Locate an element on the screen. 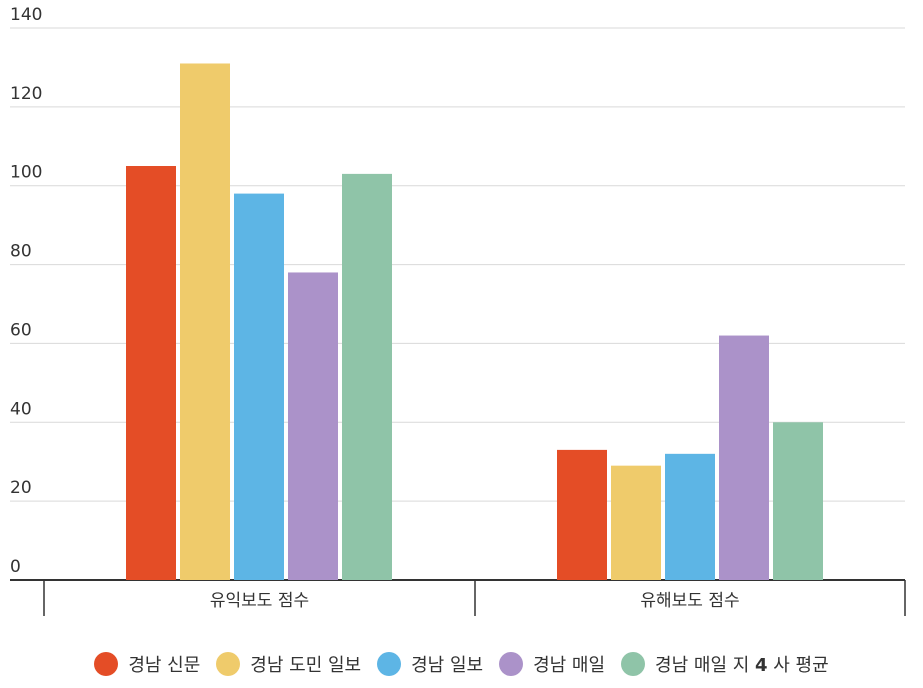  legend-label: 경남 매일 지 4 사 평균 is located at coordinates (742, 665).